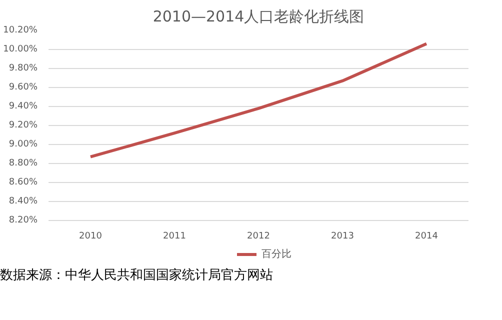  What do you see at coordinates (23, 183) in the screenshot?
I see `y-tick-label: 8.60%` at bounding box center [23, 183].